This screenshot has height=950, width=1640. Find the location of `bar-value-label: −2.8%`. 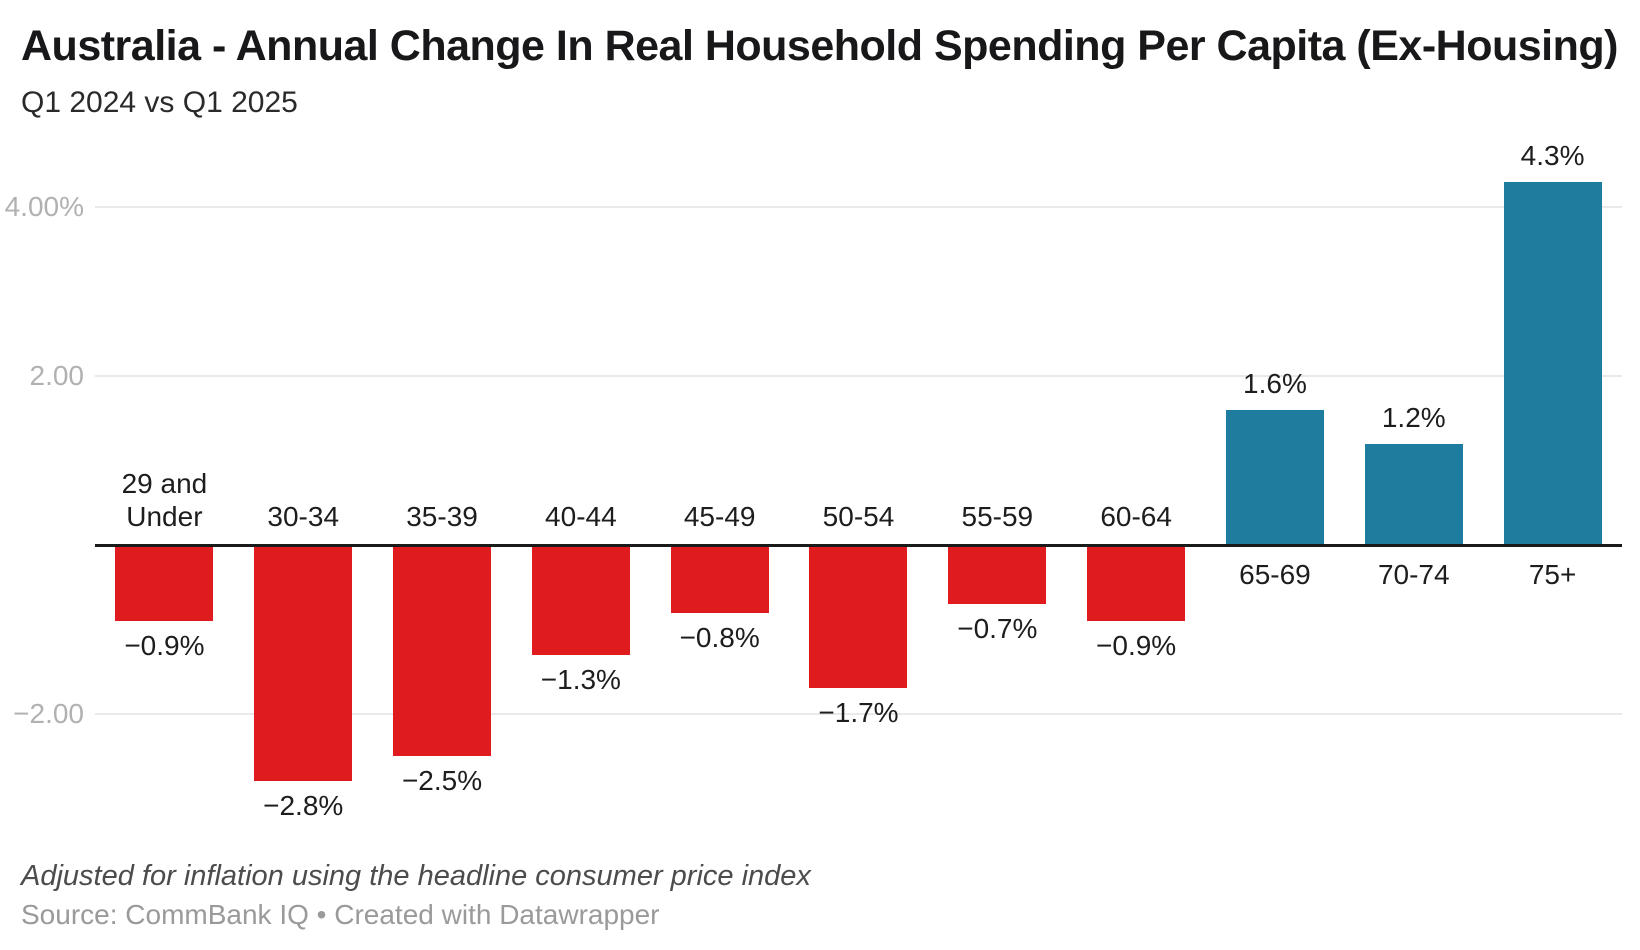

bar-value-label: −2.8% is located at coordinates (303, 806).